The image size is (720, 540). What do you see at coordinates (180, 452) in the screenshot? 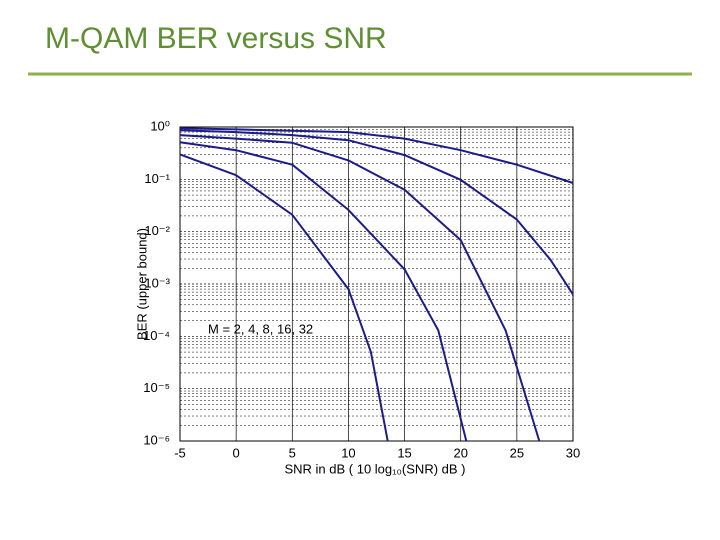
I see `x-tick-label: -5` at bounding box center [180, 452].